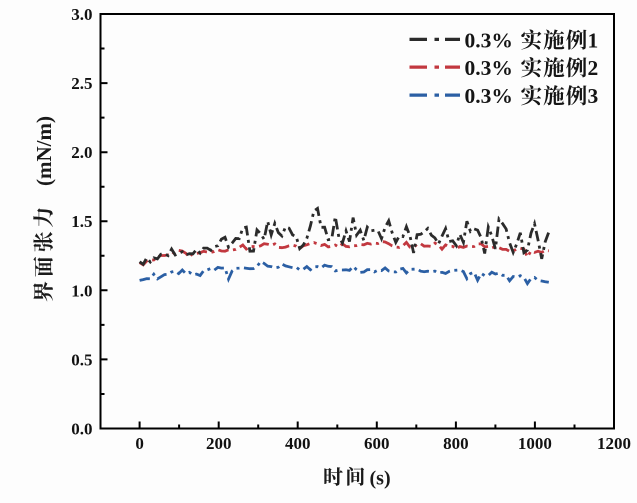 This screenshot has height=503, width=637. I want to click on svg-text: 0.0, so click(81, 429).